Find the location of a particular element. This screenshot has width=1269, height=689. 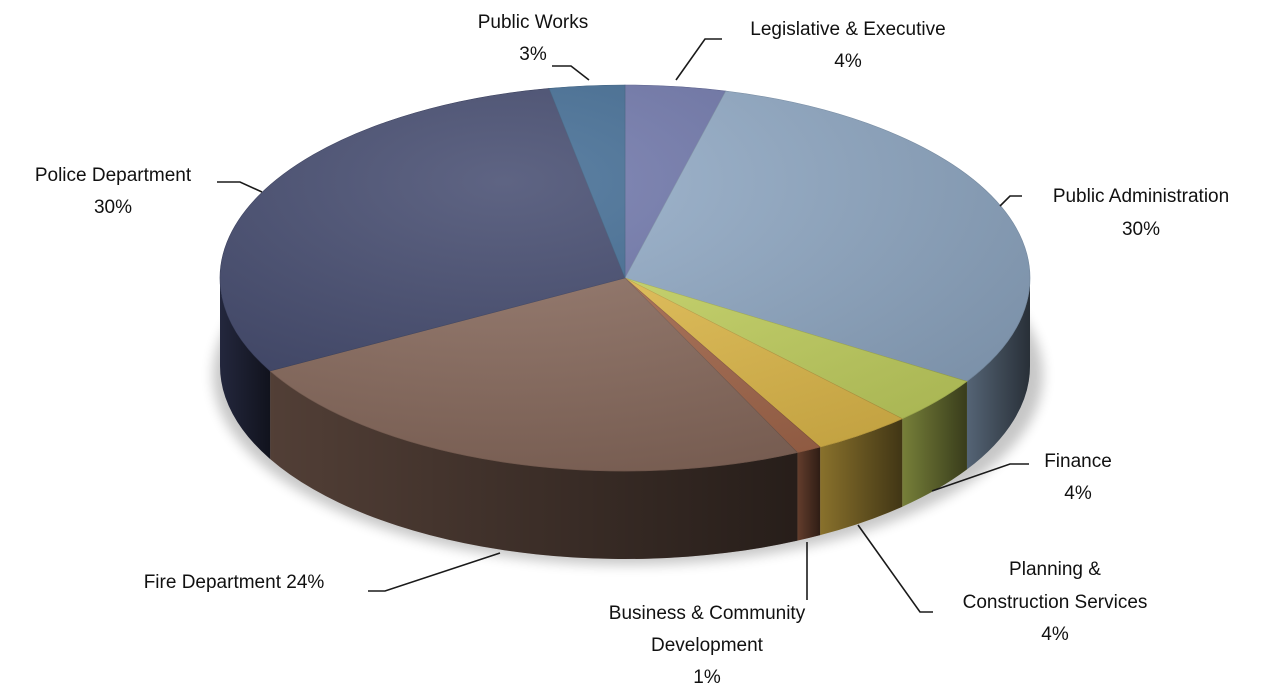

slice-side-shade-business-and-community-development is located at coordinates (809, 494).